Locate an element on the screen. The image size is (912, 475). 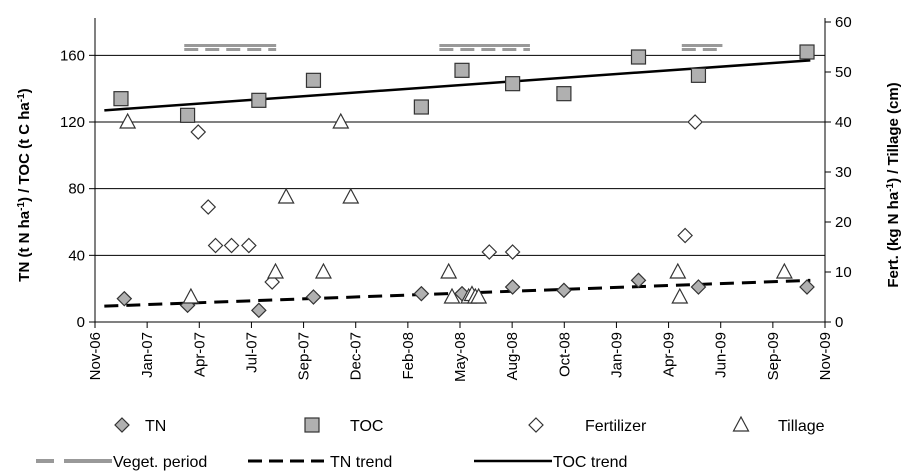
x-tick-label: Jul-07 is located at coordinates (251, 352).